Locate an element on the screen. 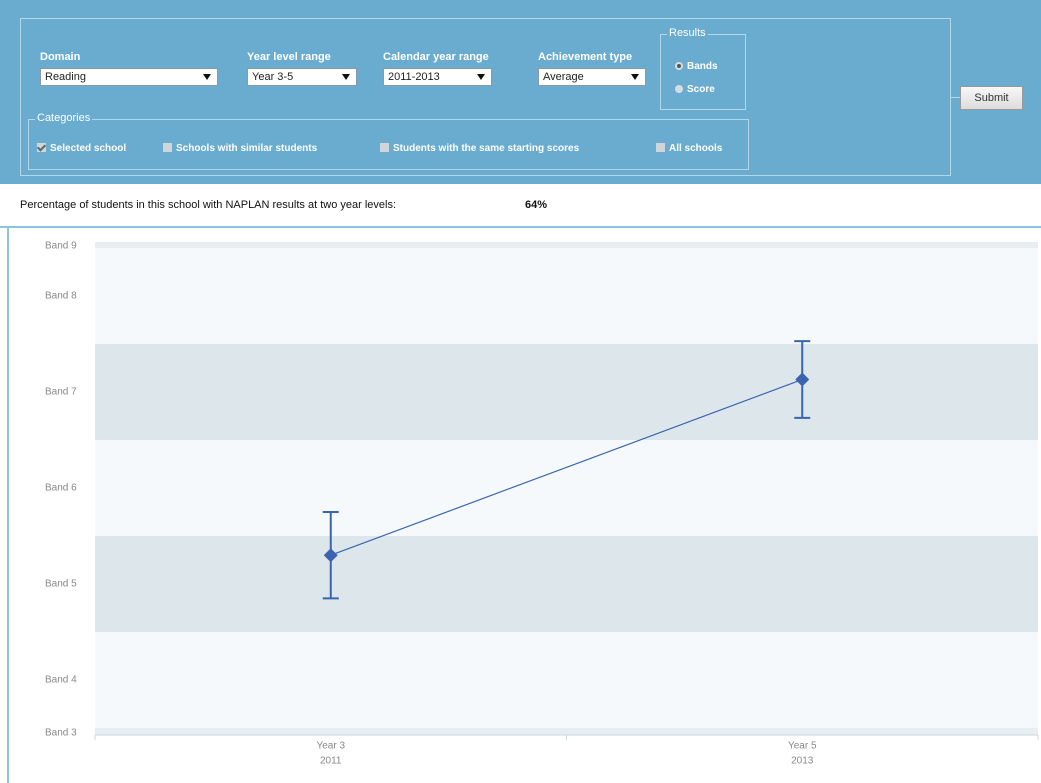 The width and height of the screenshot is (1041, 783). radio-option: Score is located at coordinates (695, 89).